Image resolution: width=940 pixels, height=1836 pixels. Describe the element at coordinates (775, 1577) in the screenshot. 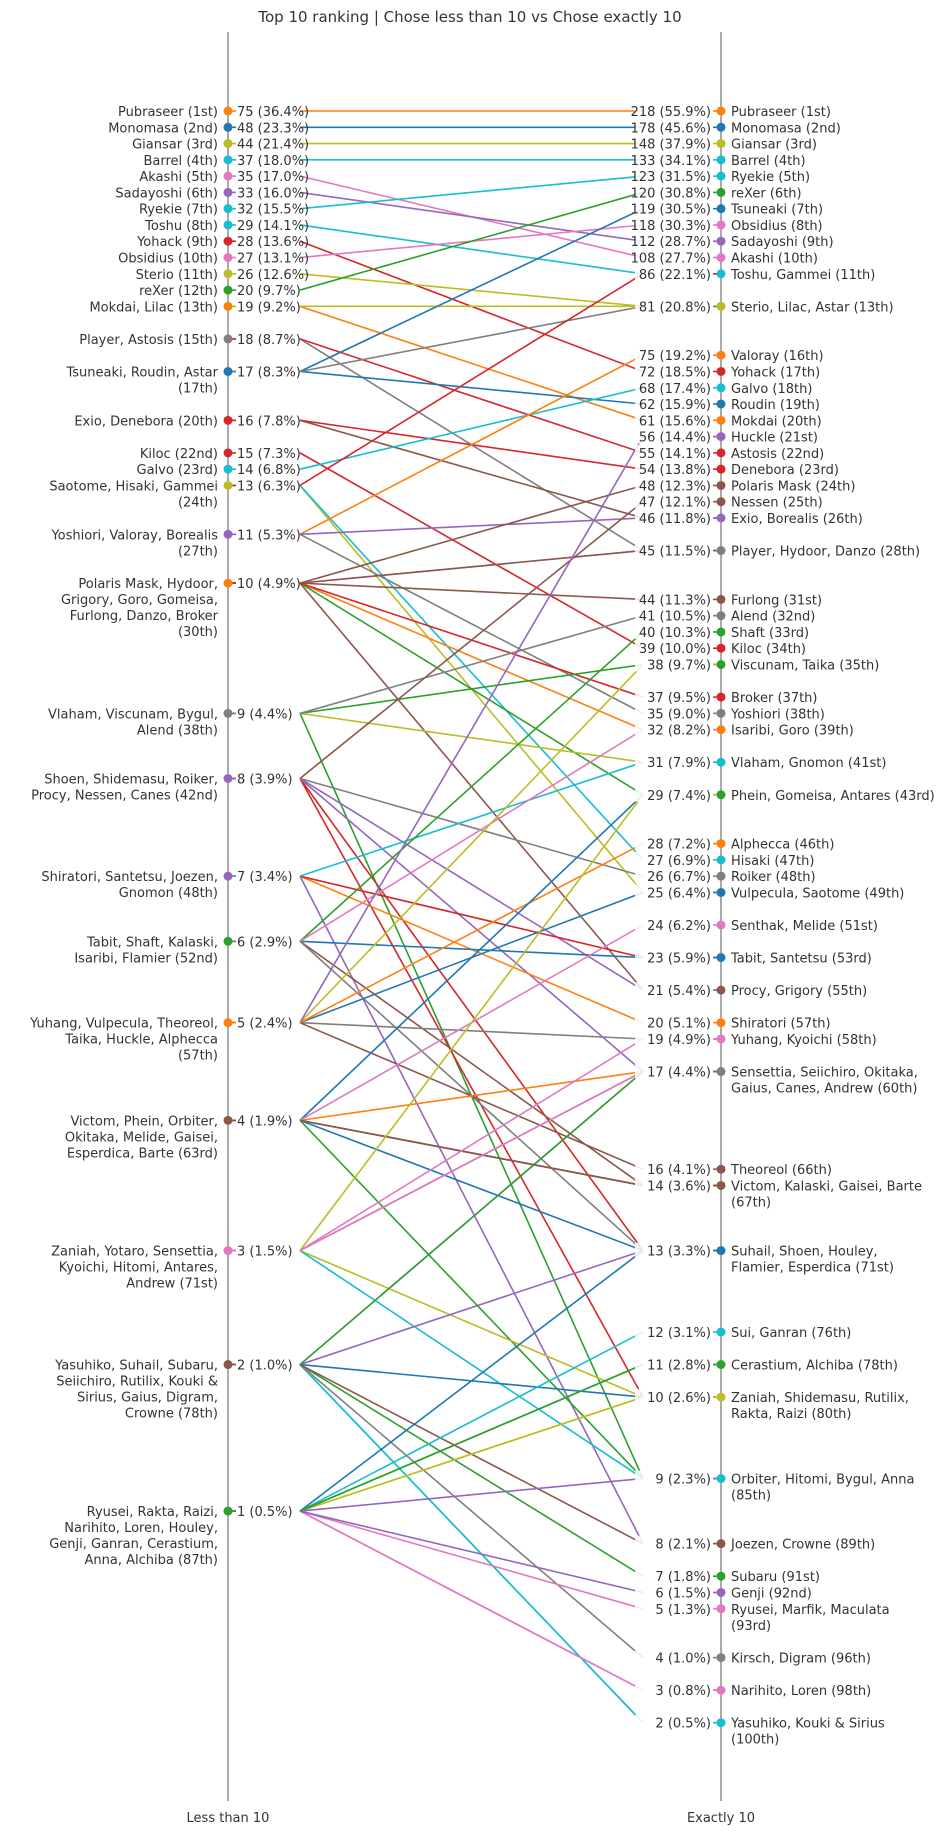

I see `right-name-label: Subaru (91st)` at that location.